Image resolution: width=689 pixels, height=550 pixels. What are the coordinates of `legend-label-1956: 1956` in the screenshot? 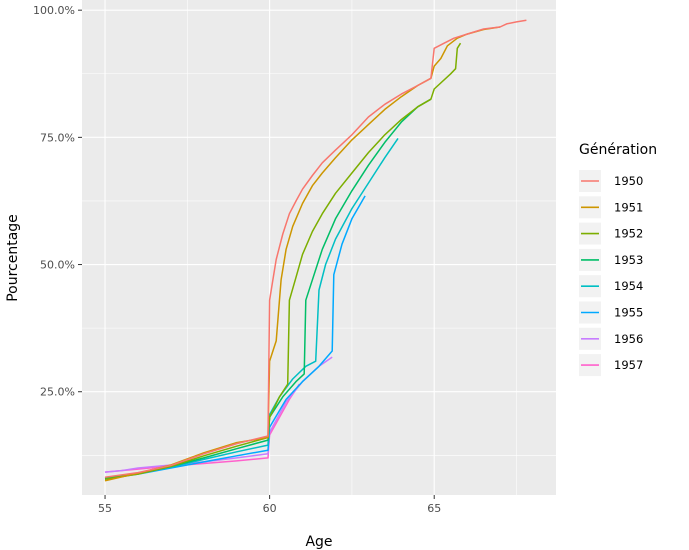 It's located at (628, 339).